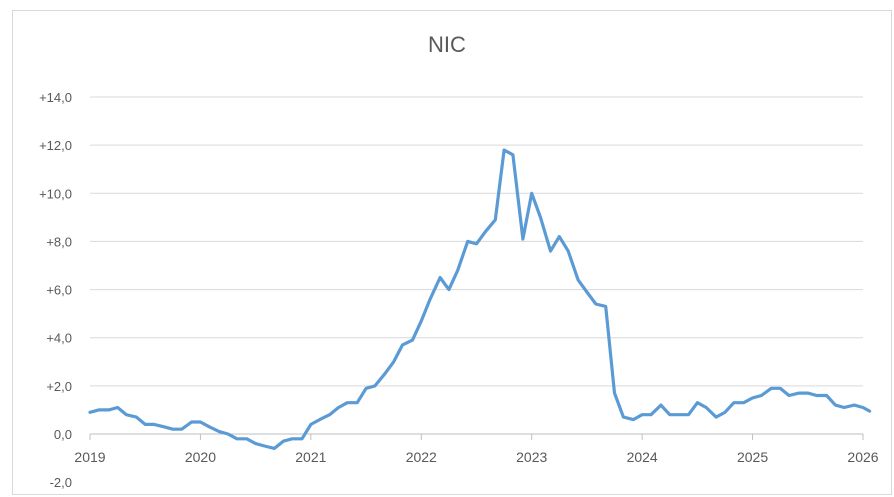 The width and height of the screenshot is (894, 497). What do you see at coordinates (55, 145) in the screenshot?
I see `y-tick-label: +12,0` at bounding box center [55, 145].